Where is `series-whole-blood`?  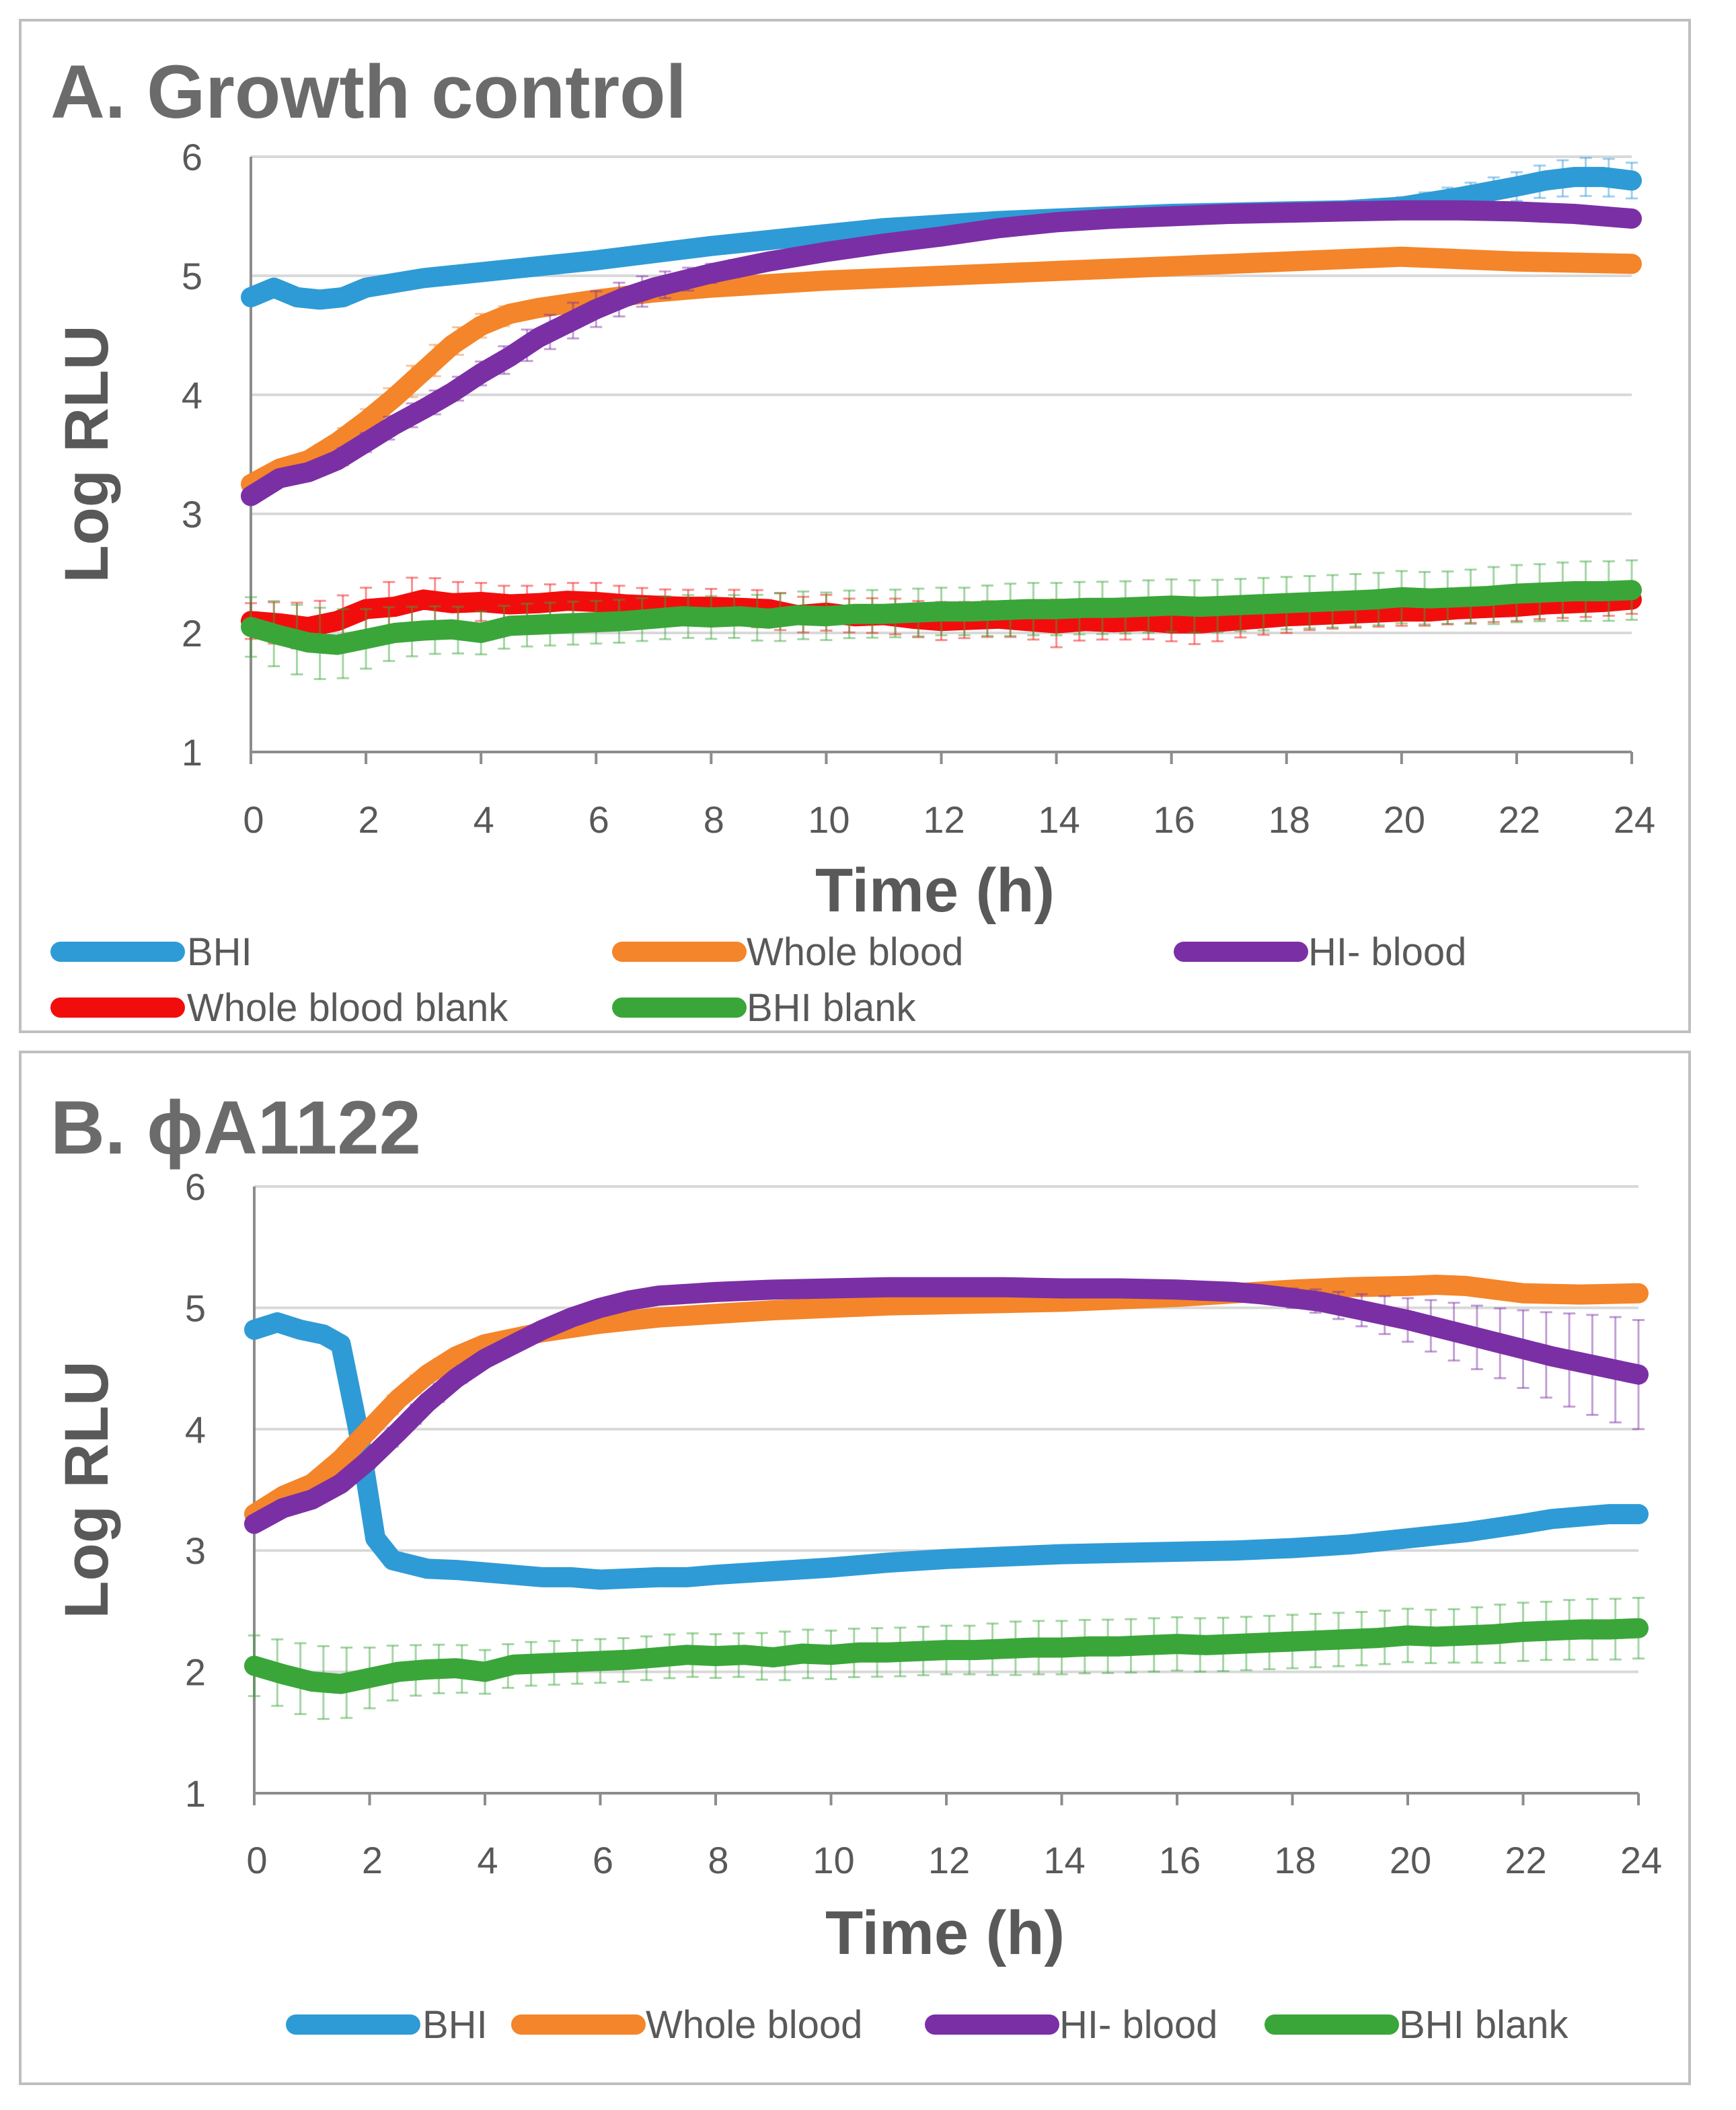
series-whole-blood is located at coordinates (941, 370).